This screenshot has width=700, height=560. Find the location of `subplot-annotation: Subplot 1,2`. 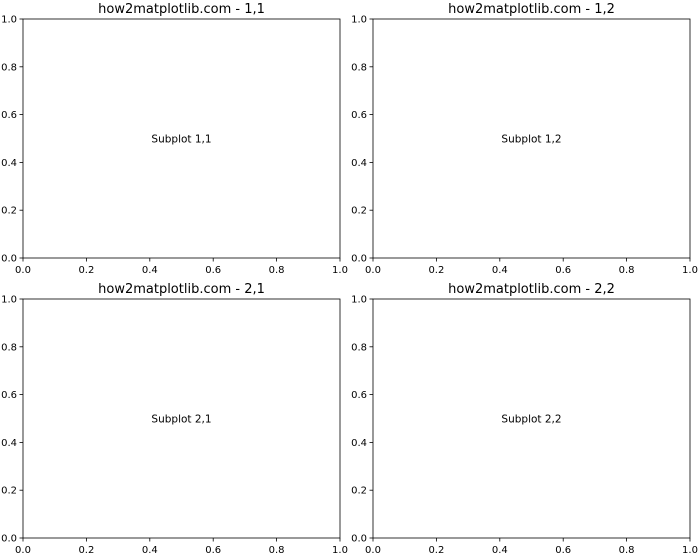

subplot-annotation: Subplot 1,2 is located at coordinates (531, 140).